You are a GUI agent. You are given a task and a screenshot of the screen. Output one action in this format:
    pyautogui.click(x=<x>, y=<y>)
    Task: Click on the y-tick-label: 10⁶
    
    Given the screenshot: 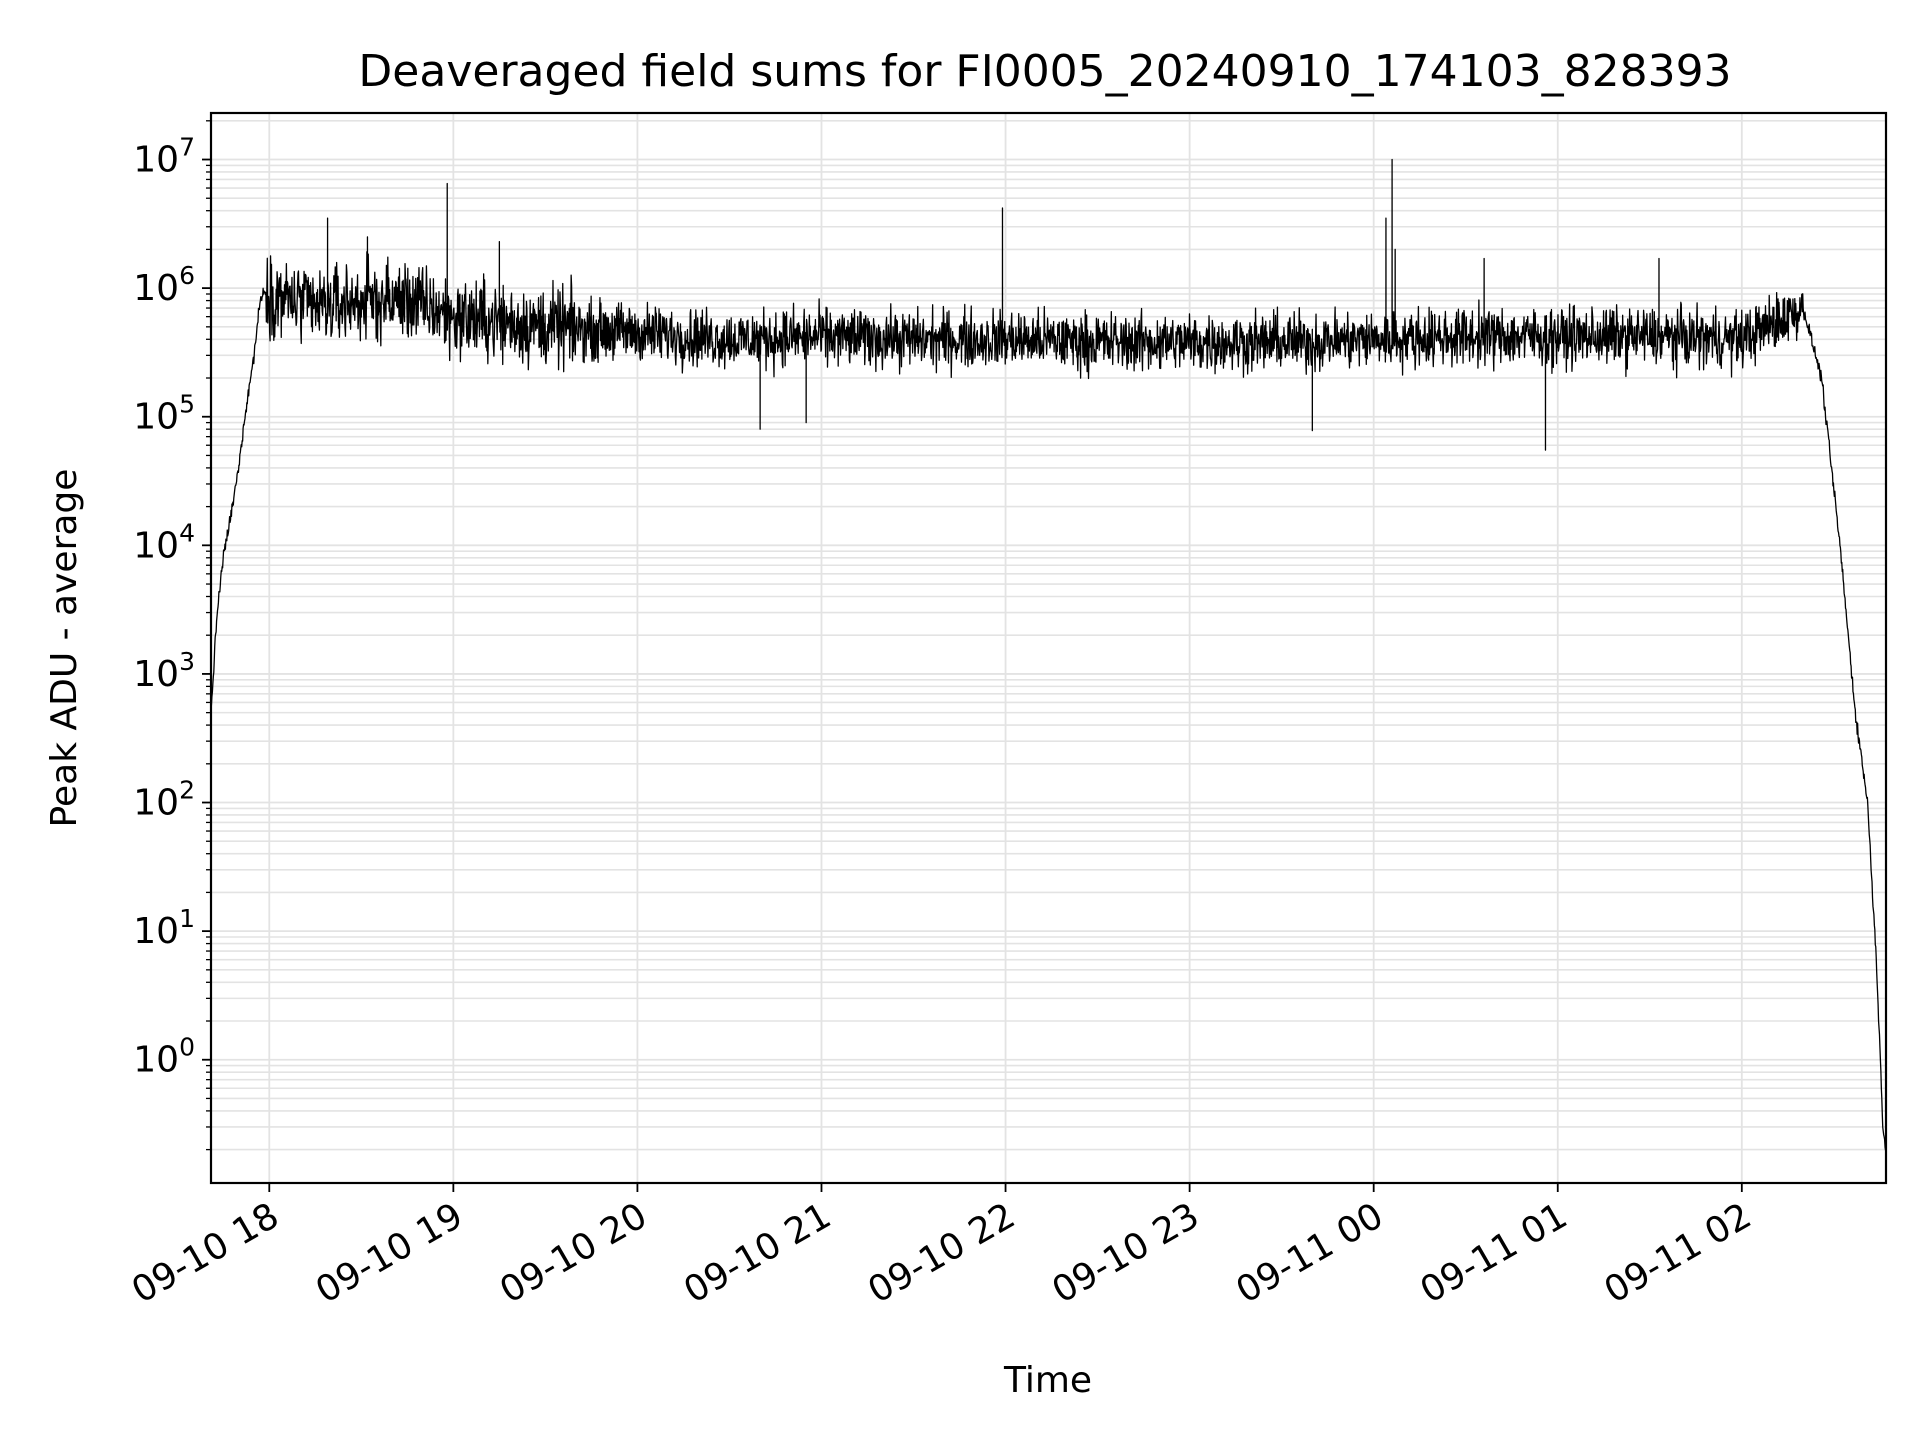 What is the action you would take?
    pyautogui.click(x=164, y=285)
    